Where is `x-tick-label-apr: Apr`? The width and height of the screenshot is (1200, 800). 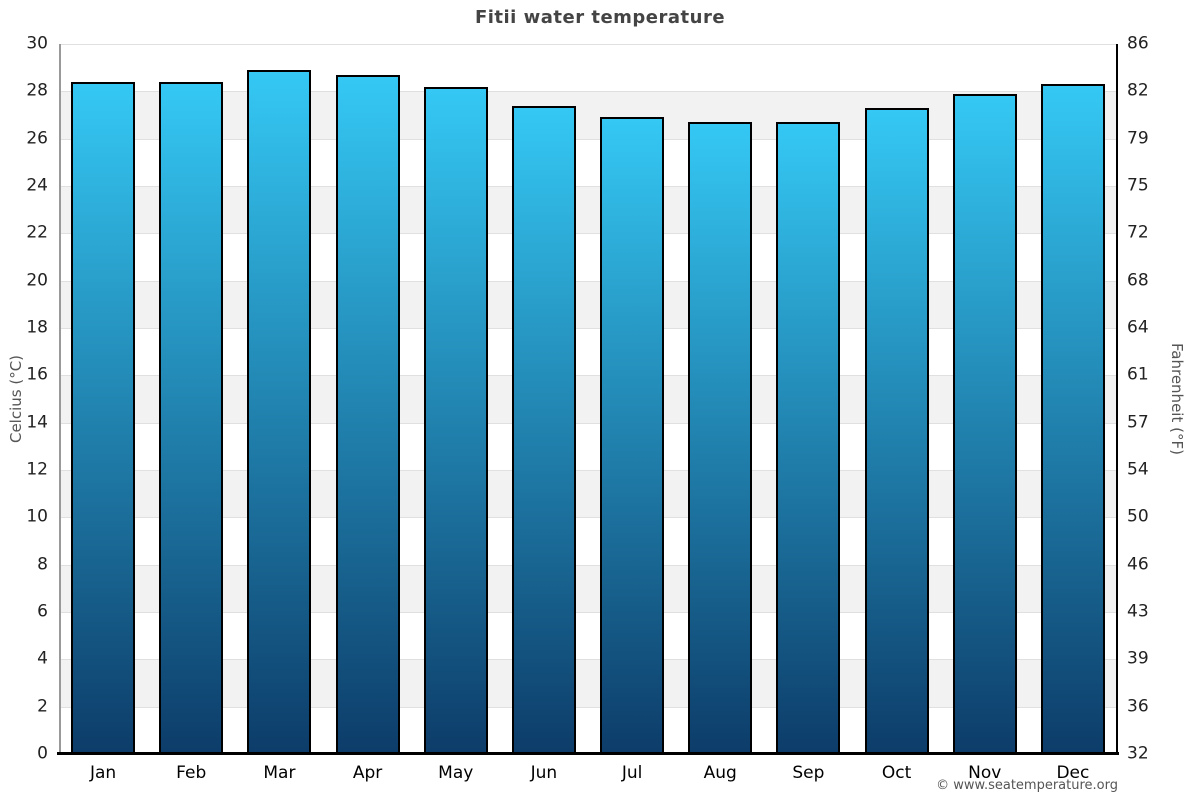
x-tick-label-apr: Apr is located at coordinates (367, 773).